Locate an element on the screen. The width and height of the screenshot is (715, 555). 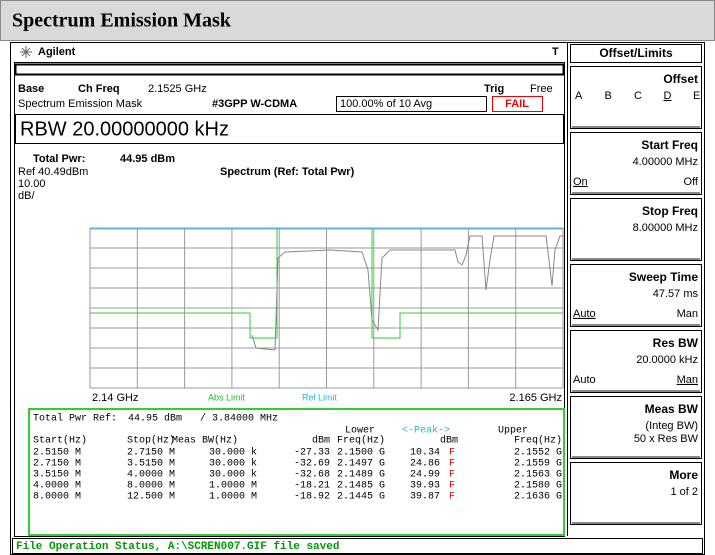
ref-label: Total Pwr Ref: is located at coordinates (75, 419).